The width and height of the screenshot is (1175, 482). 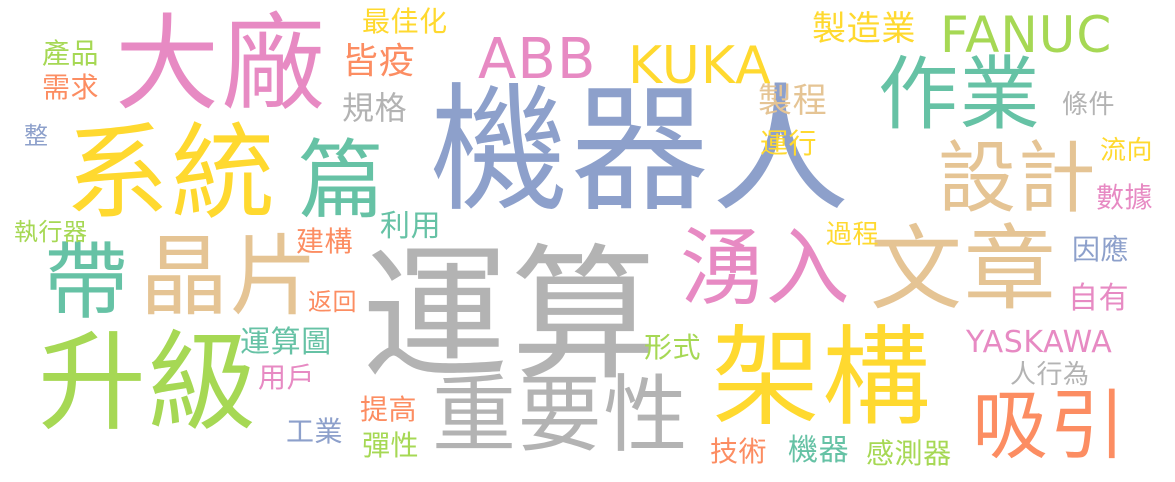 I want to click on word-xitong: 系統, so click(x=171, y=173).